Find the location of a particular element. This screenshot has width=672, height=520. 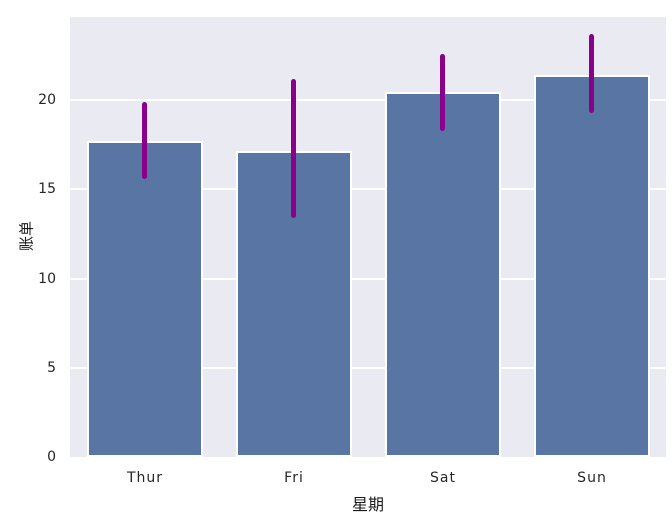

x-axis-label: 星期 is located at coordinates (368, 504).